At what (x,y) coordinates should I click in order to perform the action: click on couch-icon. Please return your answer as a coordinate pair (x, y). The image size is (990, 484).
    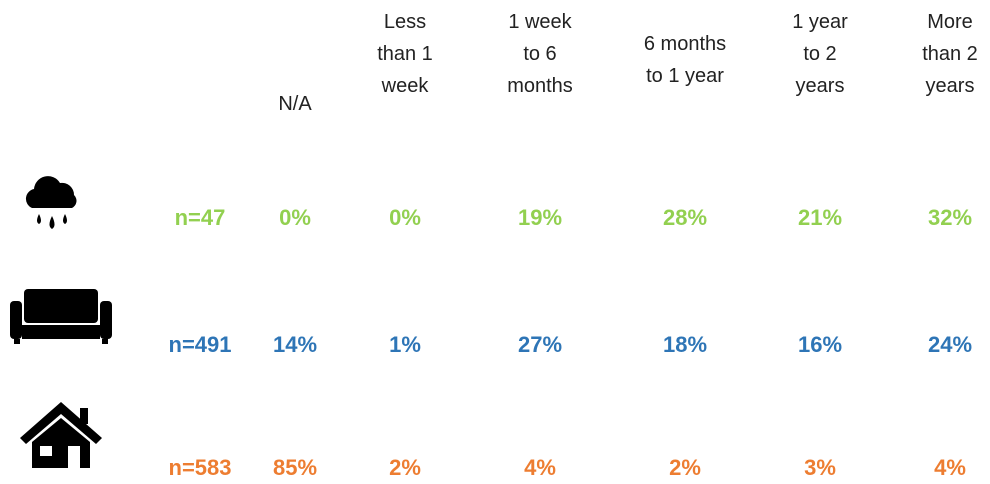
    Looking at the image, I should click on (61, 316).